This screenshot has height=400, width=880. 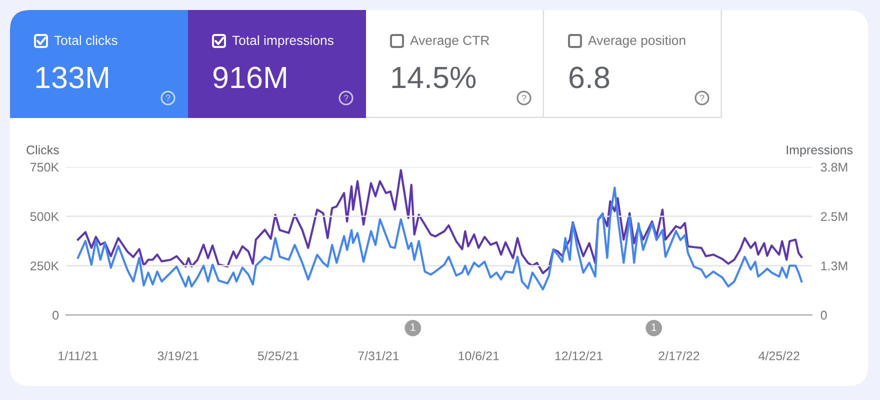 I want to click on y2-axis-title: Impressions, so click(x=819, y=151).